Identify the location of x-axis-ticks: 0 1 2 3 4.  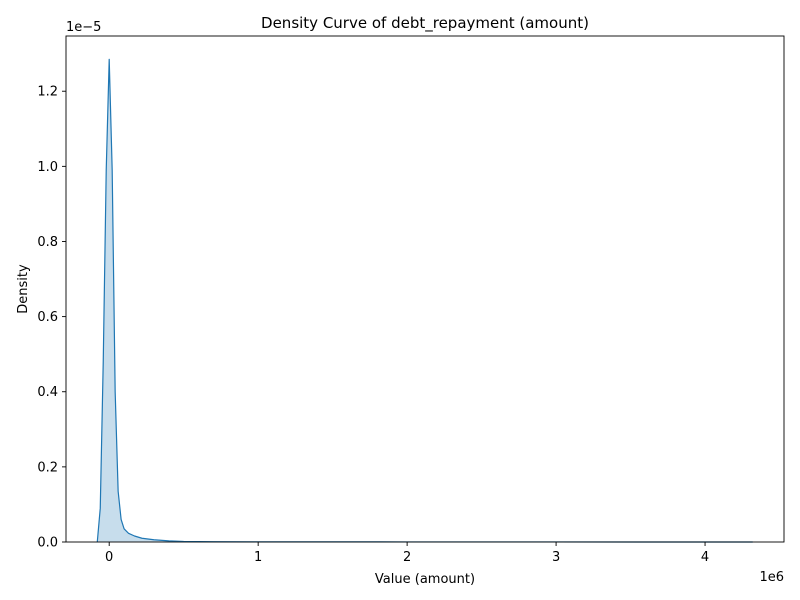
(407, 553).